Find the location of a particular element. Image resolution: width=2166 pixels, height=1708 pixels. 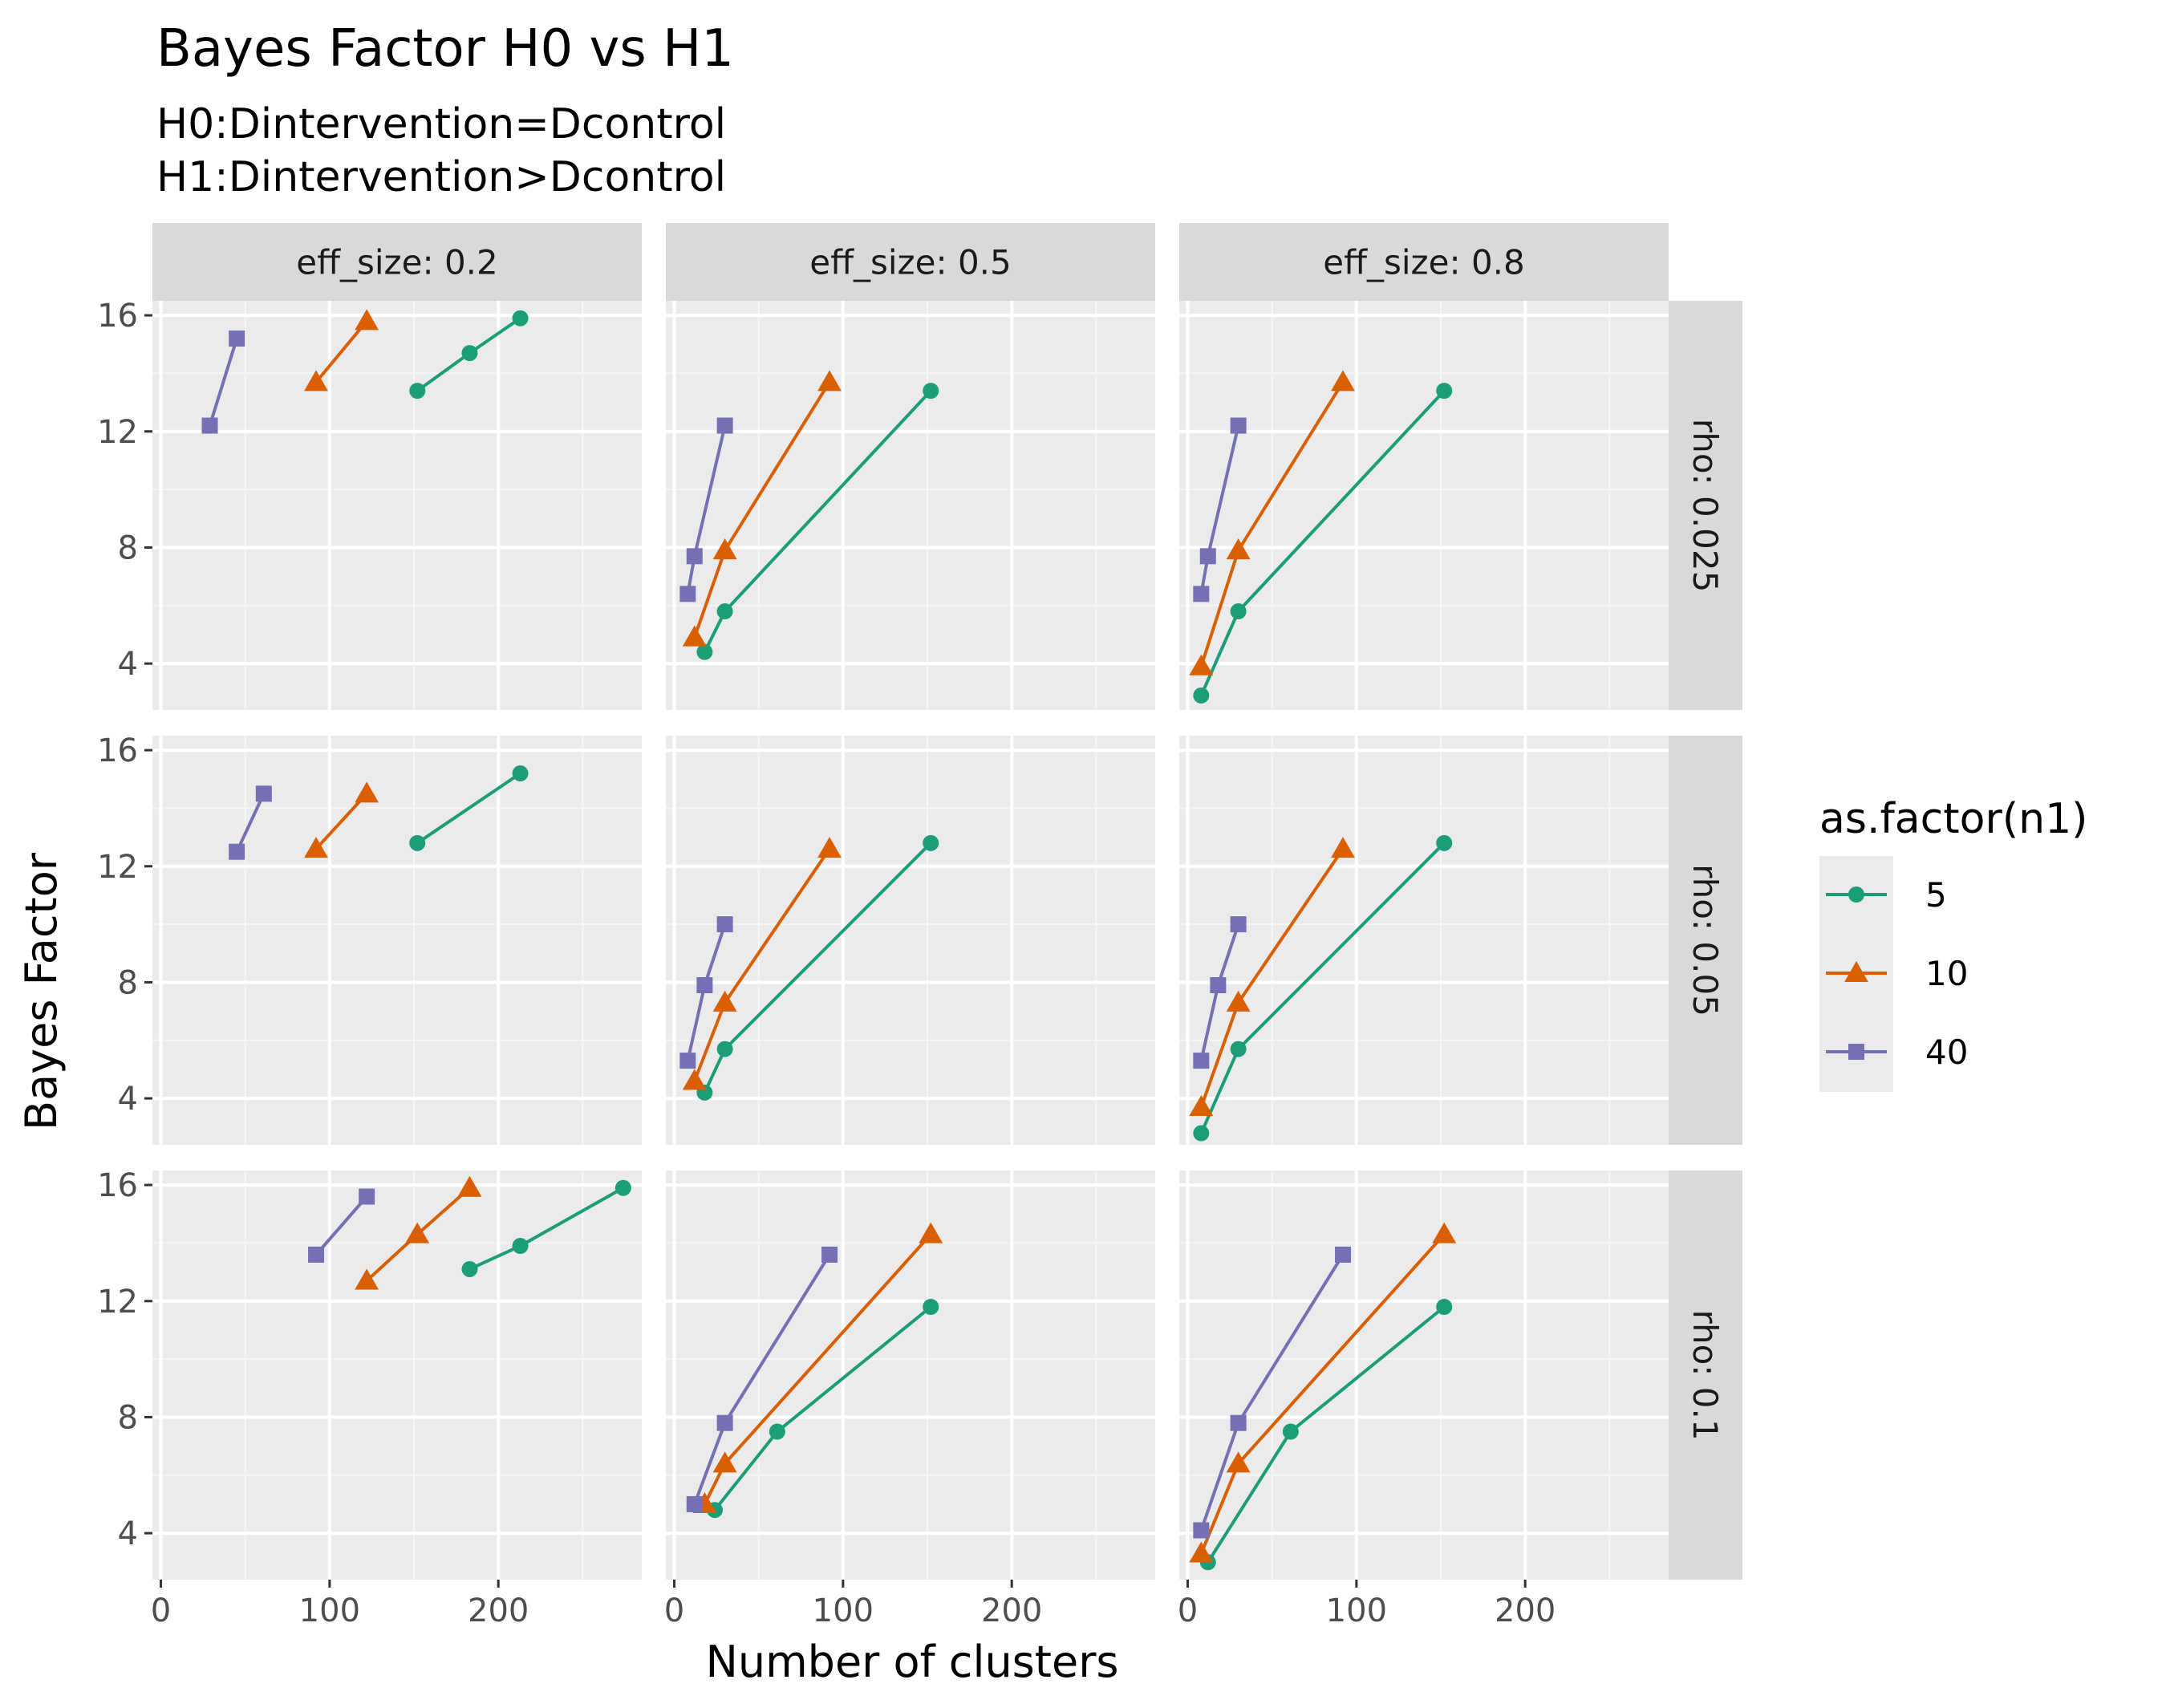

panel-r2-c2: 0 100 200 is located at coordinates (1423, 1400).